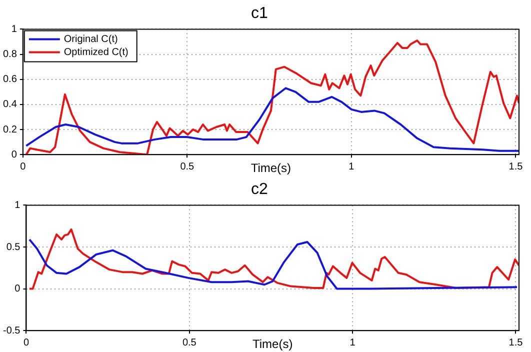 This screenshot has height=352, width=531. I want to click on legend-label: Optimized C(t), so click(96, 52).